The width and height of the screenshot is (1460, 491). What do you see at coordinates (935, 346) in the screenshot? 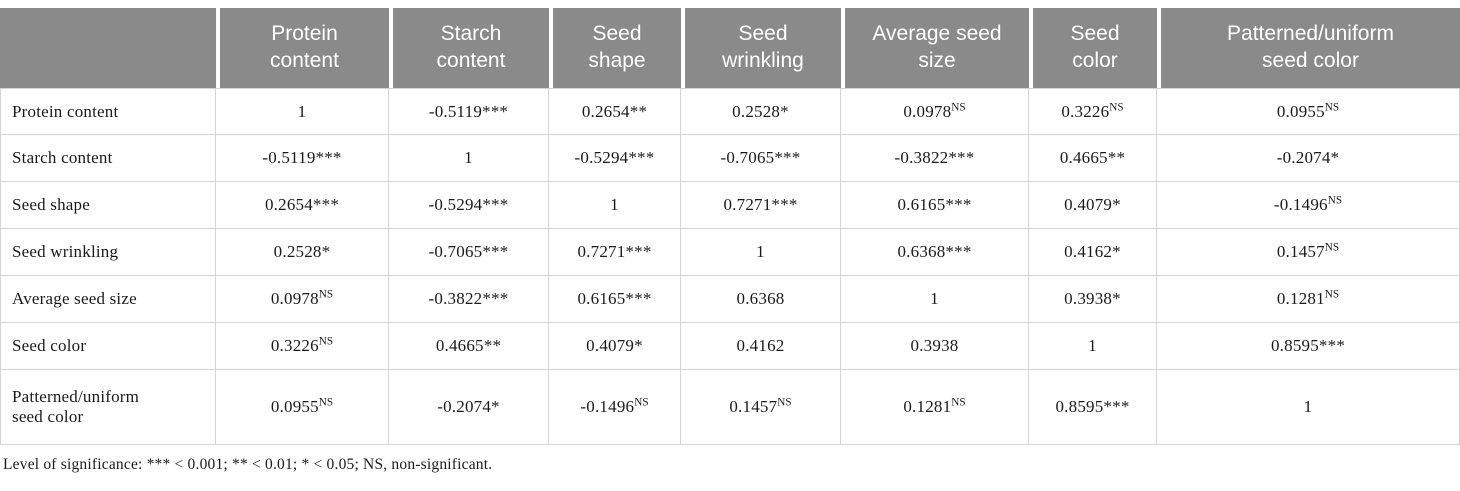
I see `correlation-cell: 0.3938` at bounding box center [935, 346].